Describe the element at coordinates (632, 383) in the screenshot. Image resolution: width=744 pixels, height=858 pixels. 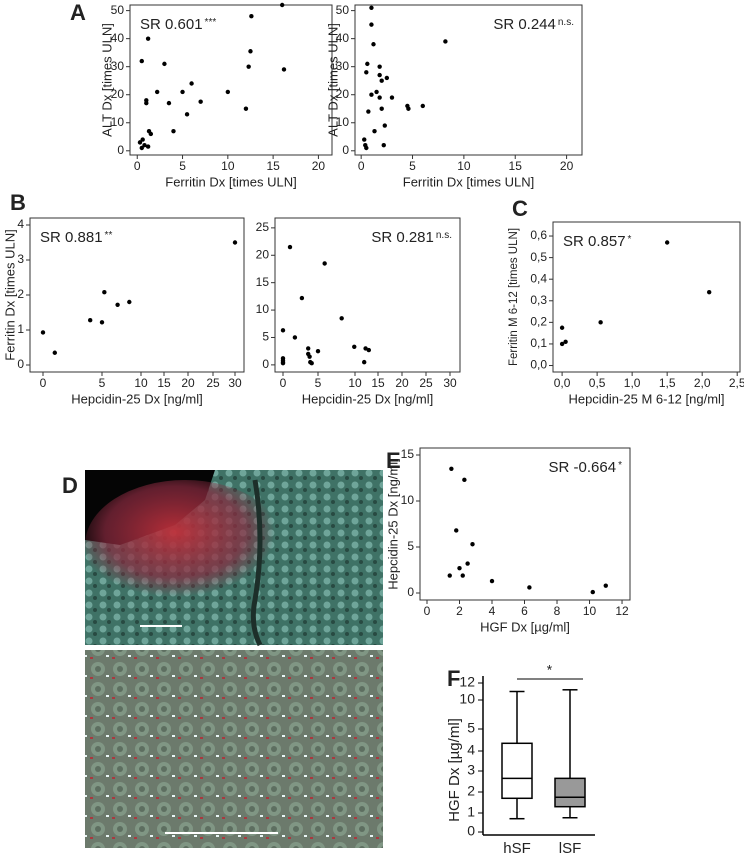
I see `x-tick-label: 1,0` at that location.